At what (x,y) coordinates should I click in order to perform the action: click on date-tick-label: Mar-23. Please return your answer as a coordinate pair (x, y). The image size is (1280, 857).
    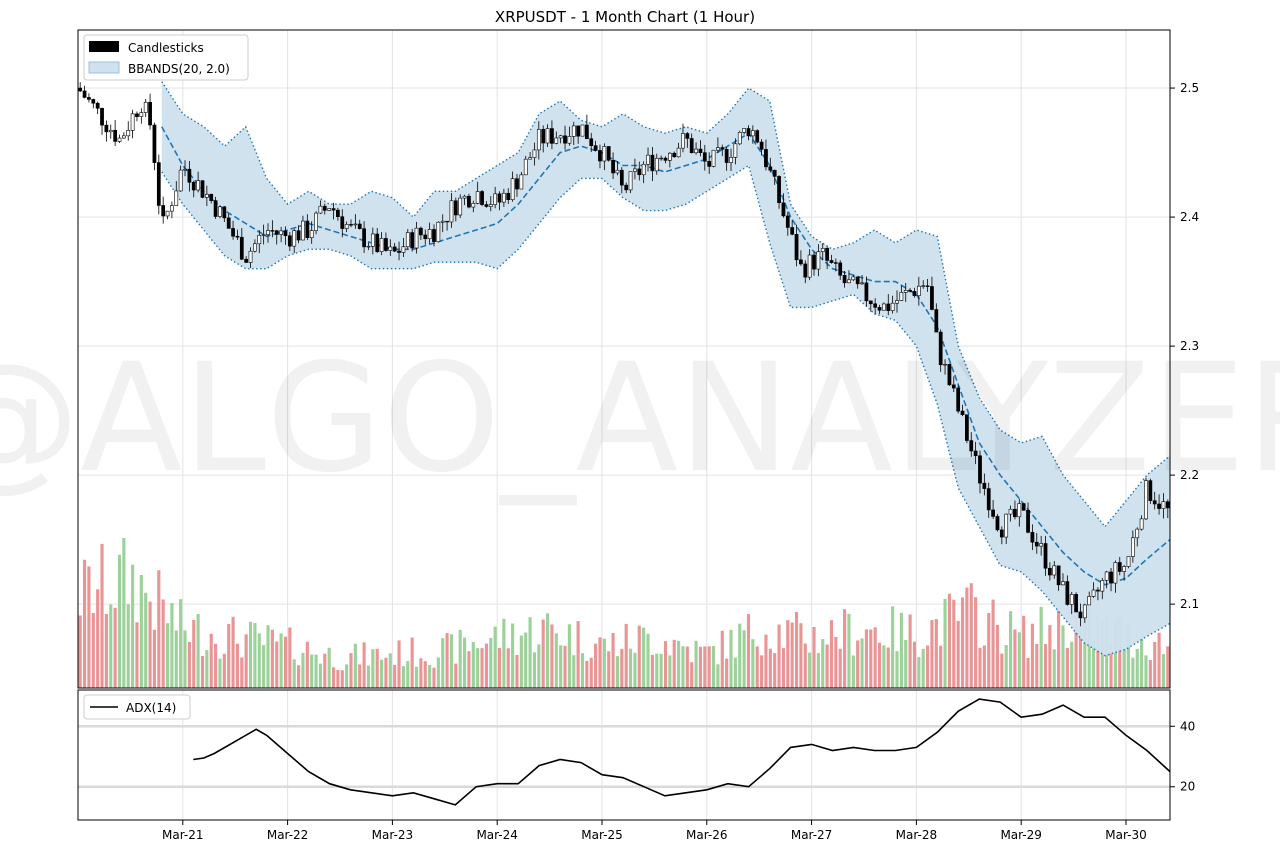
    Looking at the image, I should click on (392, 835).